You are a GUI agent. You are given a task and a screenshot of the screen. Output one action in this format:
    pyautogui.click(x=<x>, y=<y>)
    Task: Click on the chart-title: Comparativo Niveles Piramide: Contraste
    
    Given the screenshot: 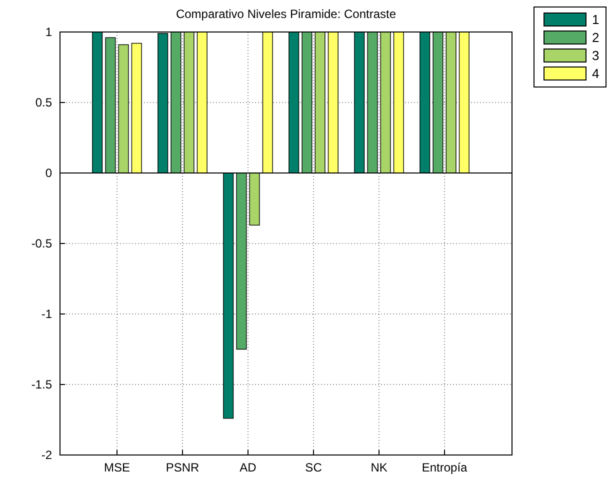 What is the action you would take?
    pyautogui.click(x=286, y=14)
    